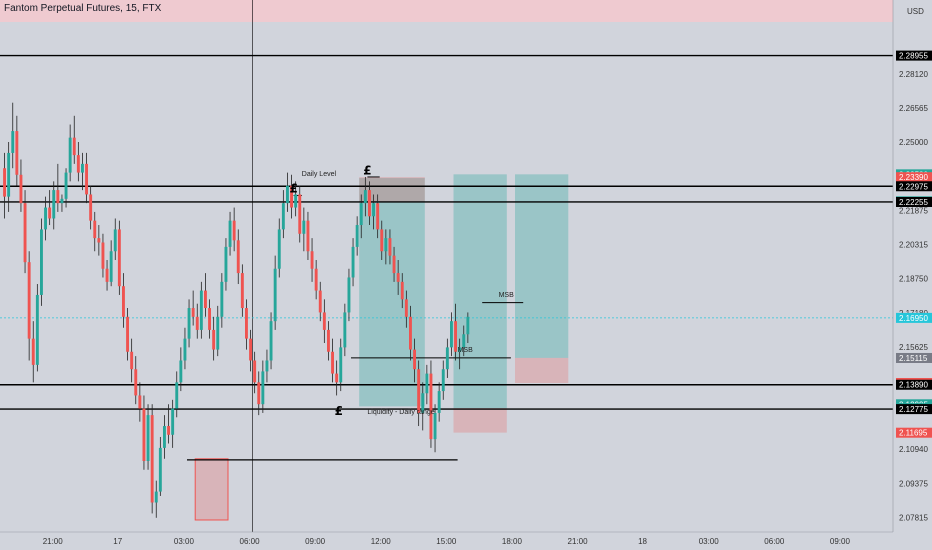 The height and width of the screenshot is (550, 932). What do you see at coordinates (512, 541) in the screenshot?
I see `time-tick-label: 18:00` at bounding box center [512, 541].